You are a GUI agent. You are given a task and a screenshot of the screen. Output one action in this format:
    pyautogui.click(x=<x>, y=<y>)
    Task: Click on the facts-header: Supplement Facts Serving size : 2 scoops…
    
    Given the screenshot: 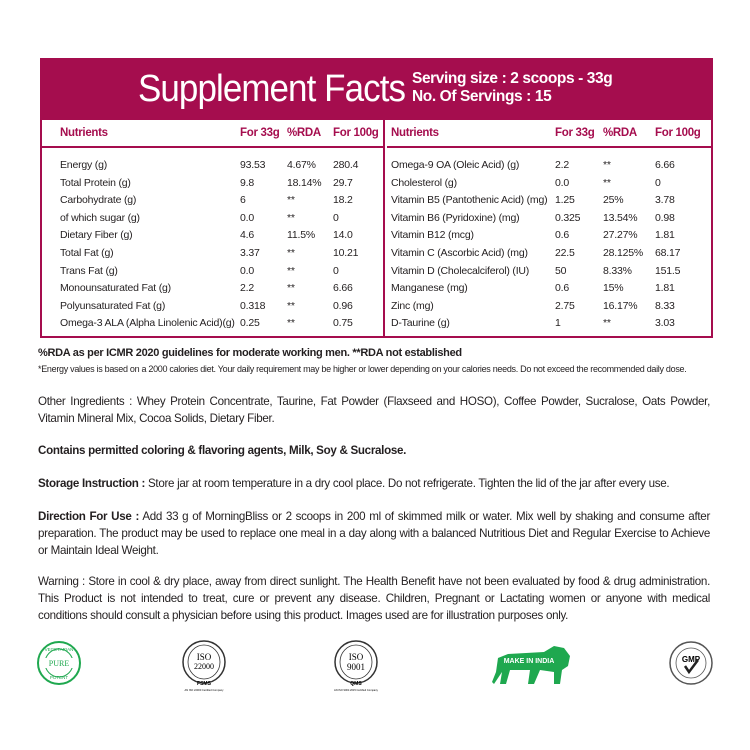 What is the action you would take?
    pyautogui.click(x=376, y=90)
    